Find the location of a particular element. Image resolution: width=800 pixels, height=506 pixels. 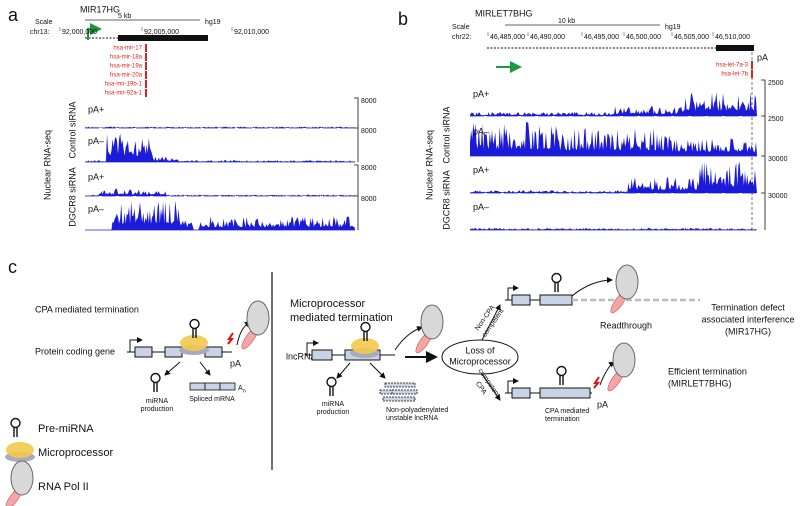

gene-title: MIRLET7BHG is located at coordinates (504, 13).